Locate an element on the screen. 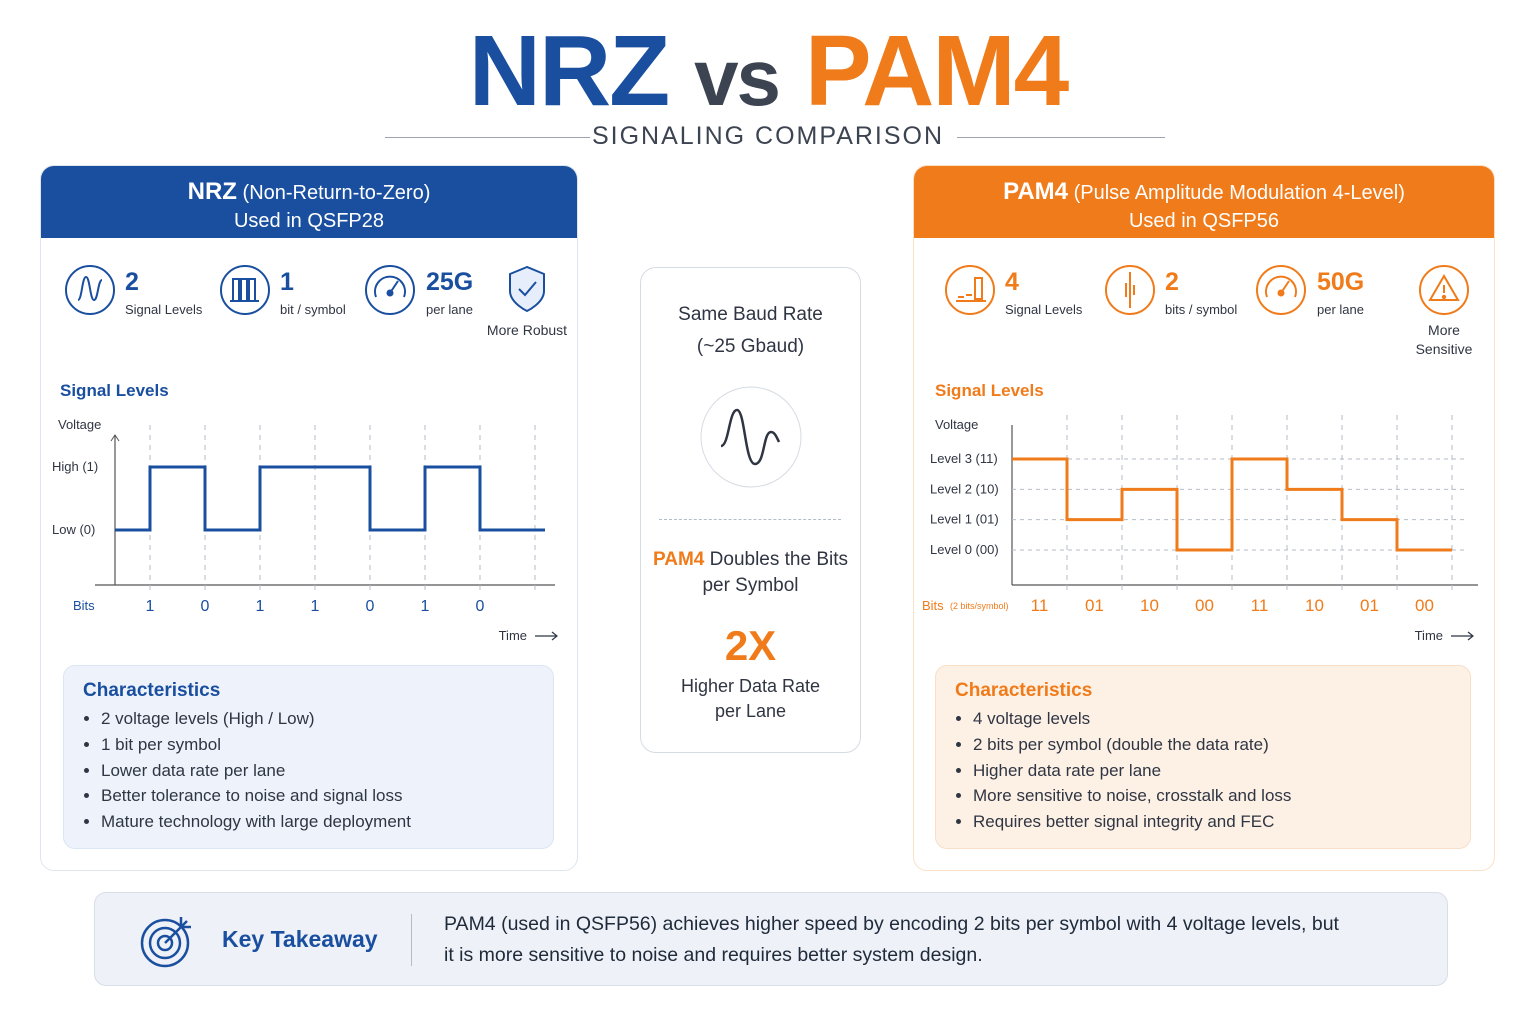  baud-rate: Same Baud Rate (~25 Gbaud) is located at coordinates (750, 331).